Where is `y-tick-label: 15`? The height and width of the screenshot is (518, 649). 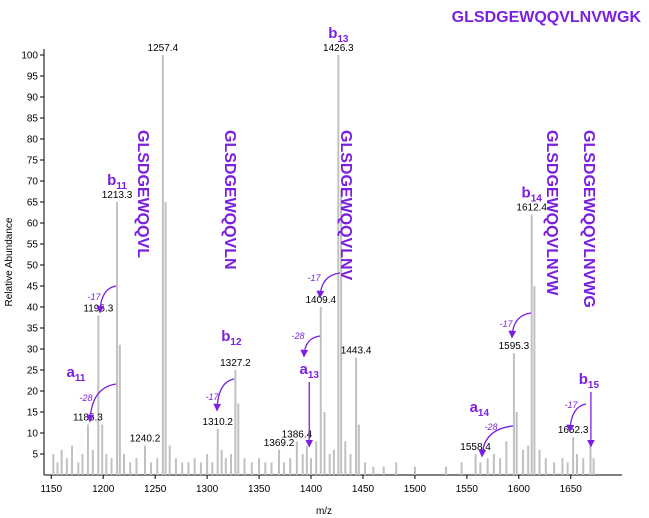
y-tick-label: 15 is located at coordinates (33, 413).